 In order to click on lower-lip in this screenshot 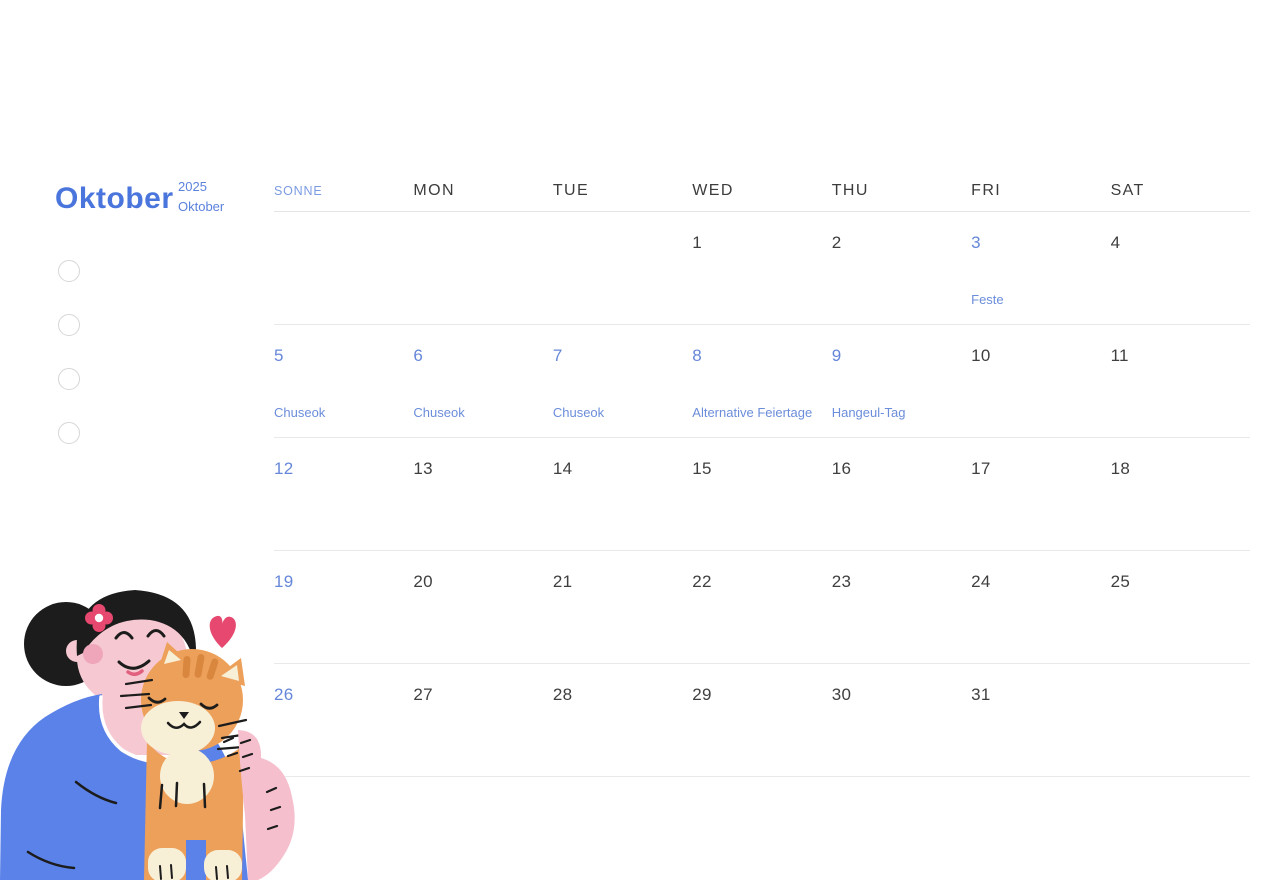, I will do `click(135, 672)`.